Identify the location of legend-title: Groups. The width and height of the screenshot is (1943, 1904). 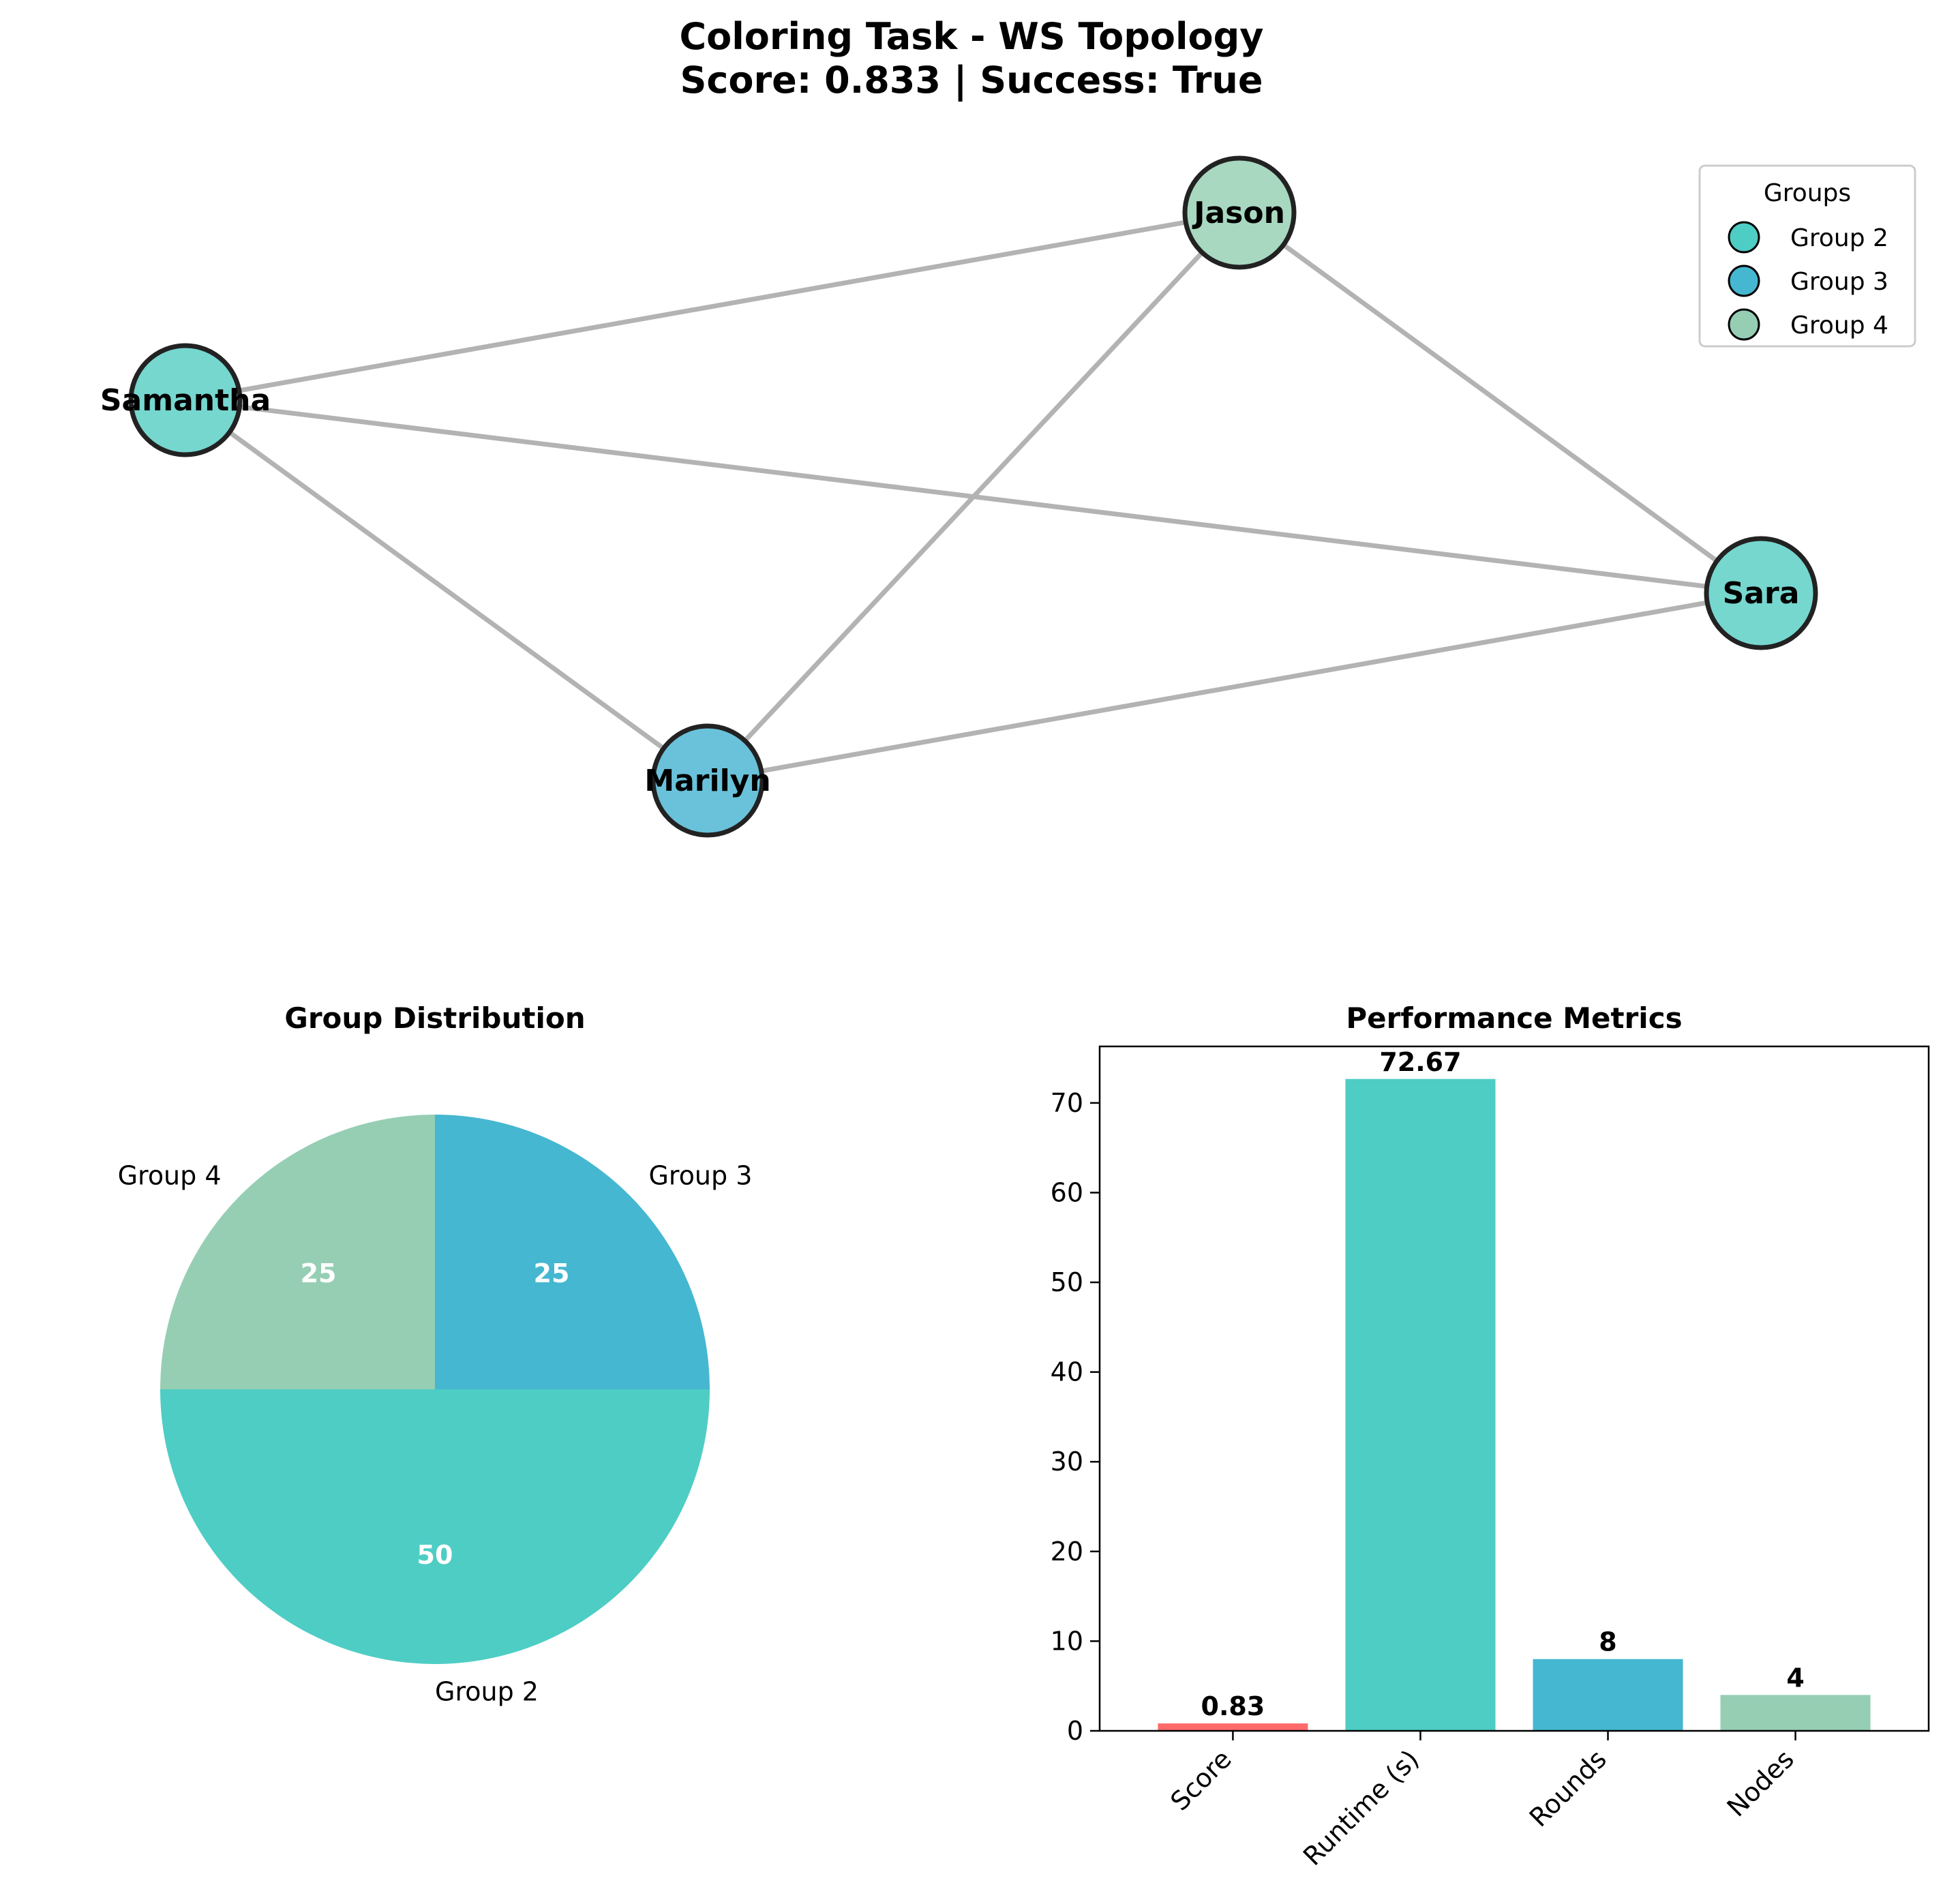
(1807, 193).